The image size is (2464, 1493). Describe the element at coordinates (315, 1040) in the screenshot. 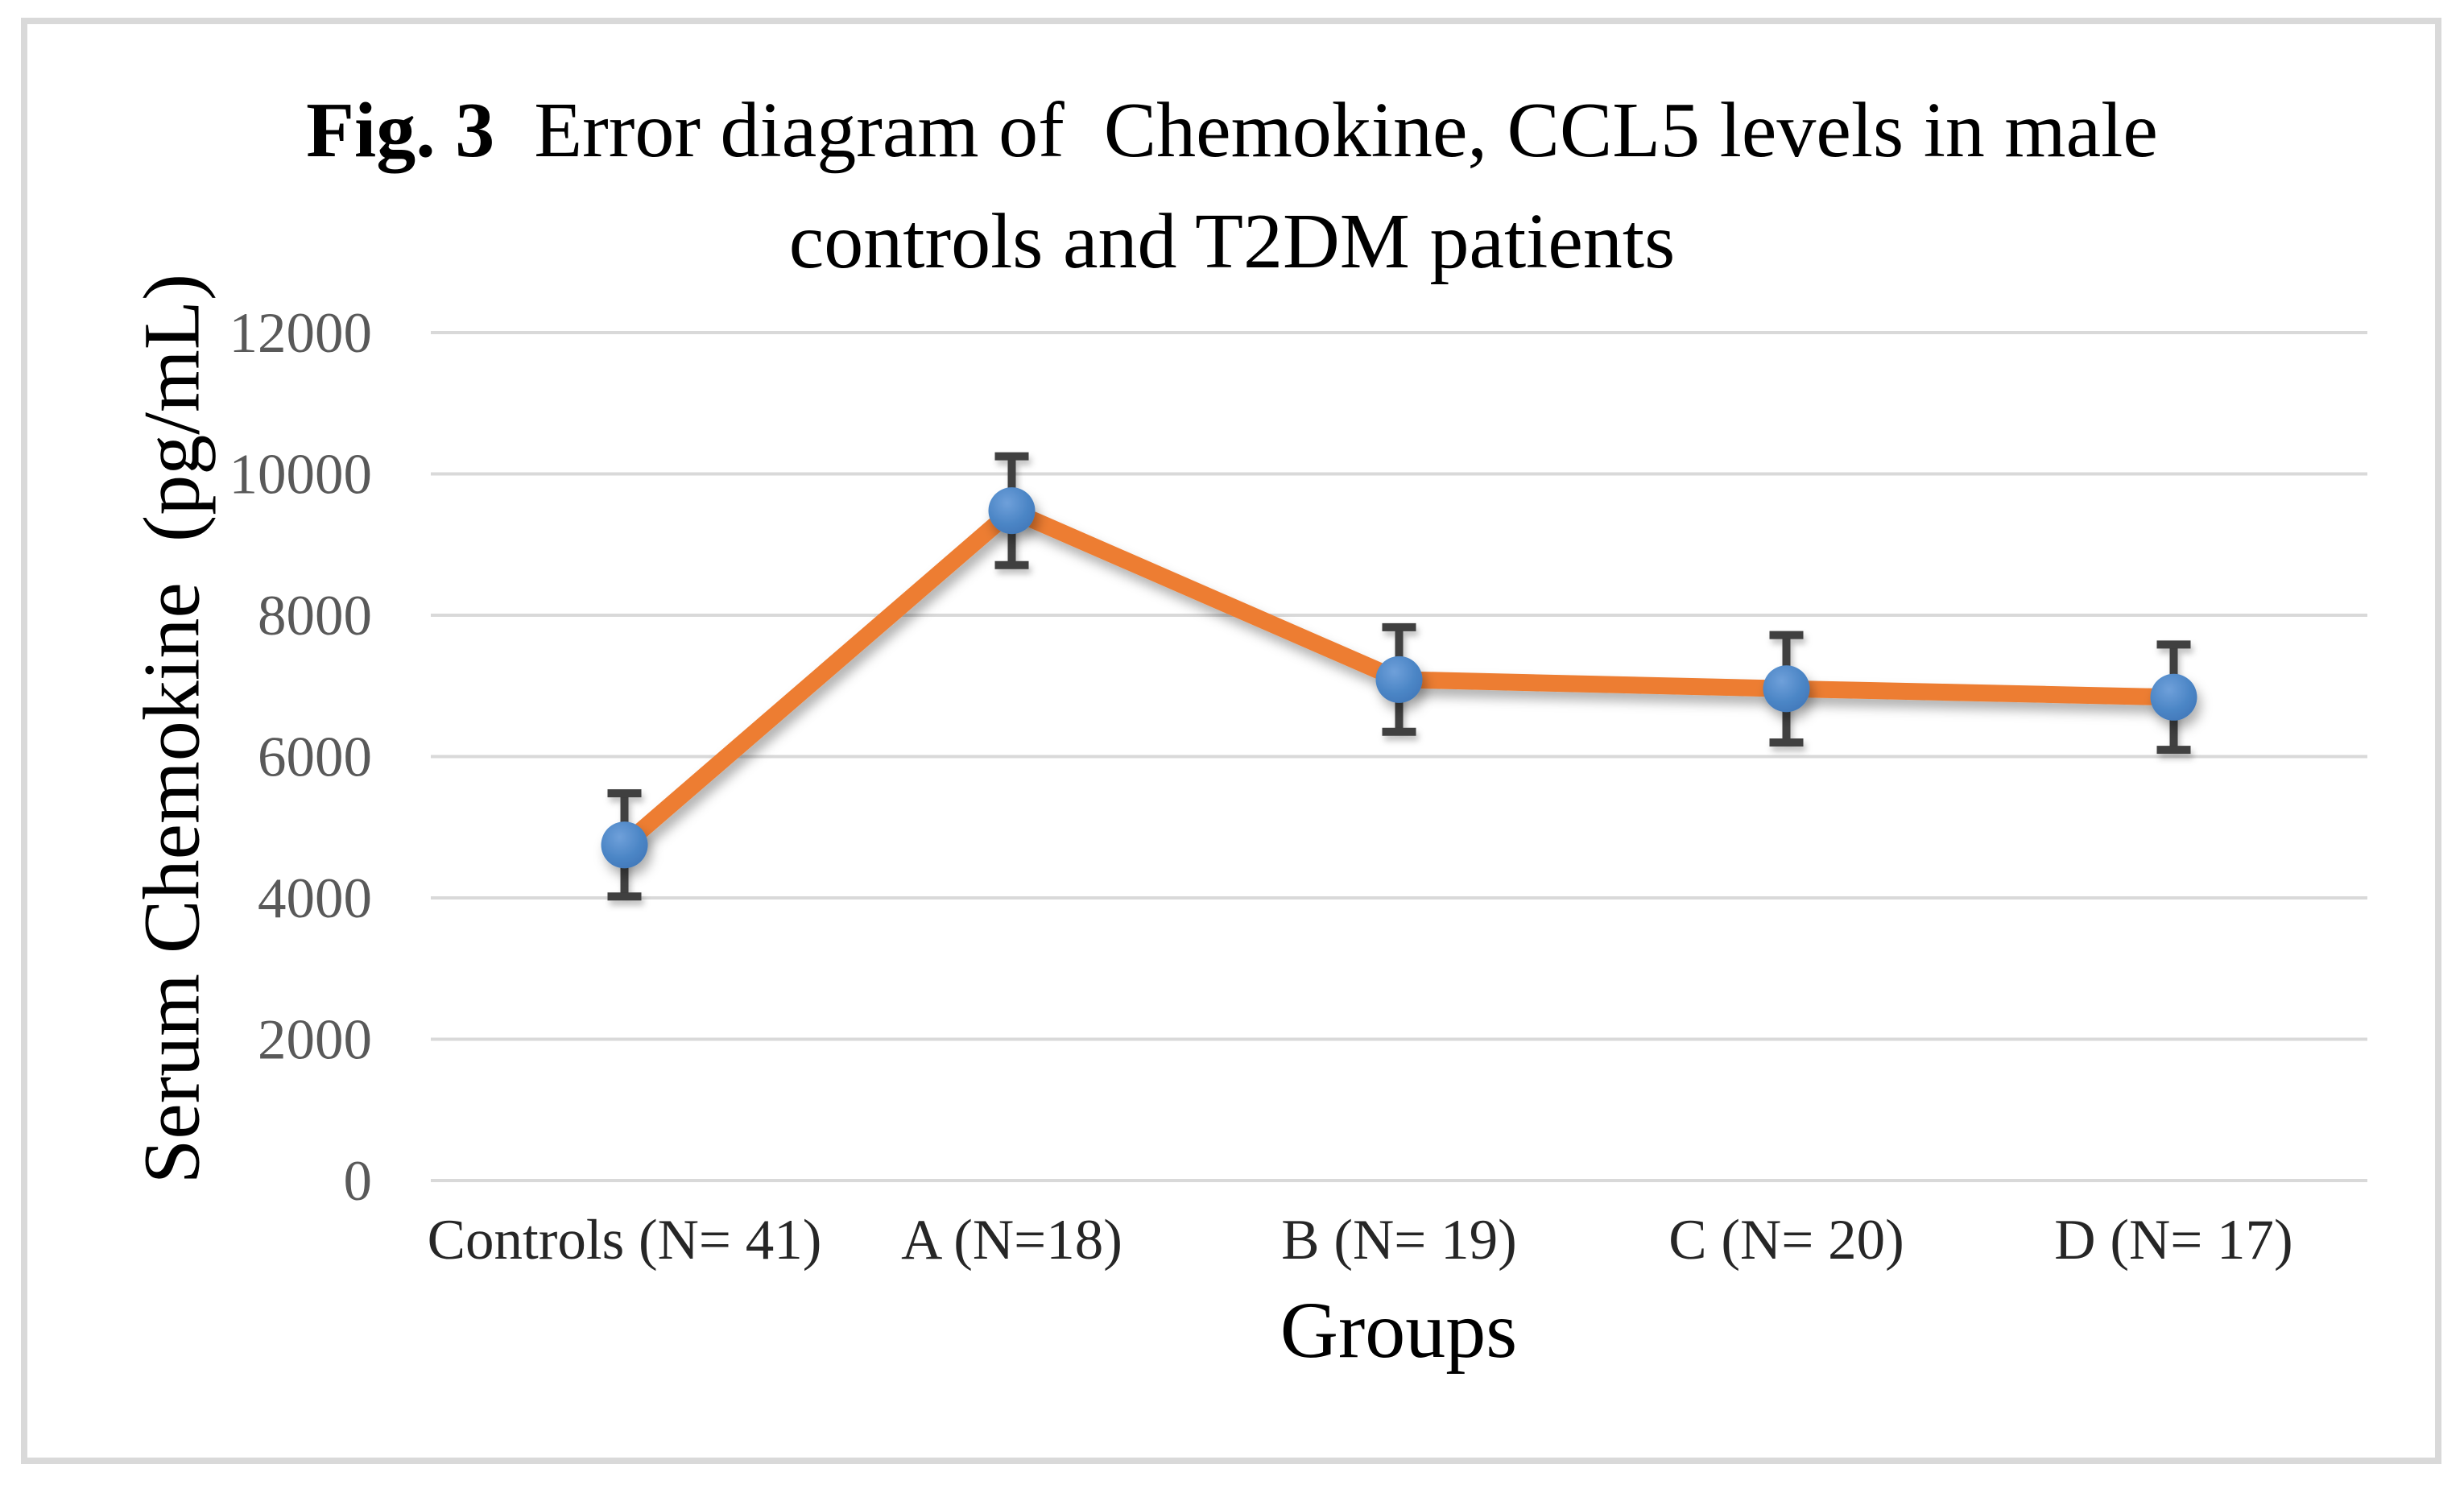

I see `y-tick-label: 2000` at that location.